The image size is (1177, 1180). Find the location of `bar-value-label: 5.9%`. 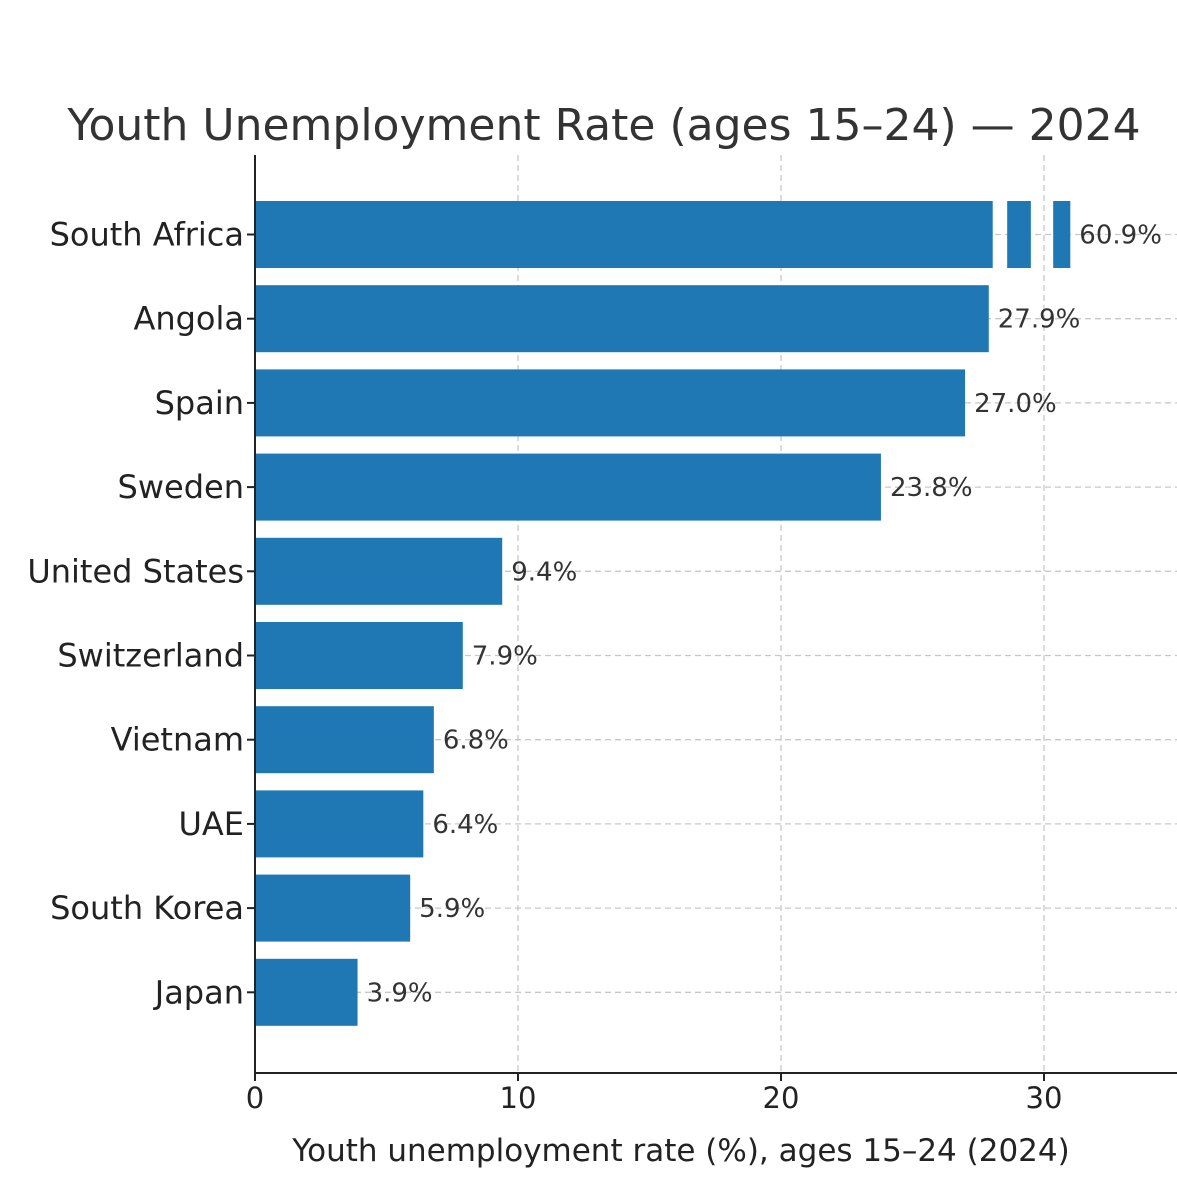

bar-value-label: 5.9% is located at coordinates (452, 909).